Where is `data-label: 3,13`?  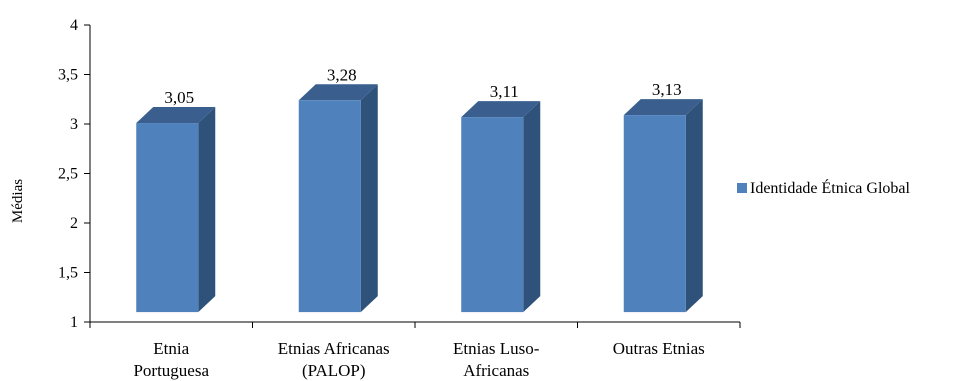 data-label: 3,13 is located at coordinates (667, 89).